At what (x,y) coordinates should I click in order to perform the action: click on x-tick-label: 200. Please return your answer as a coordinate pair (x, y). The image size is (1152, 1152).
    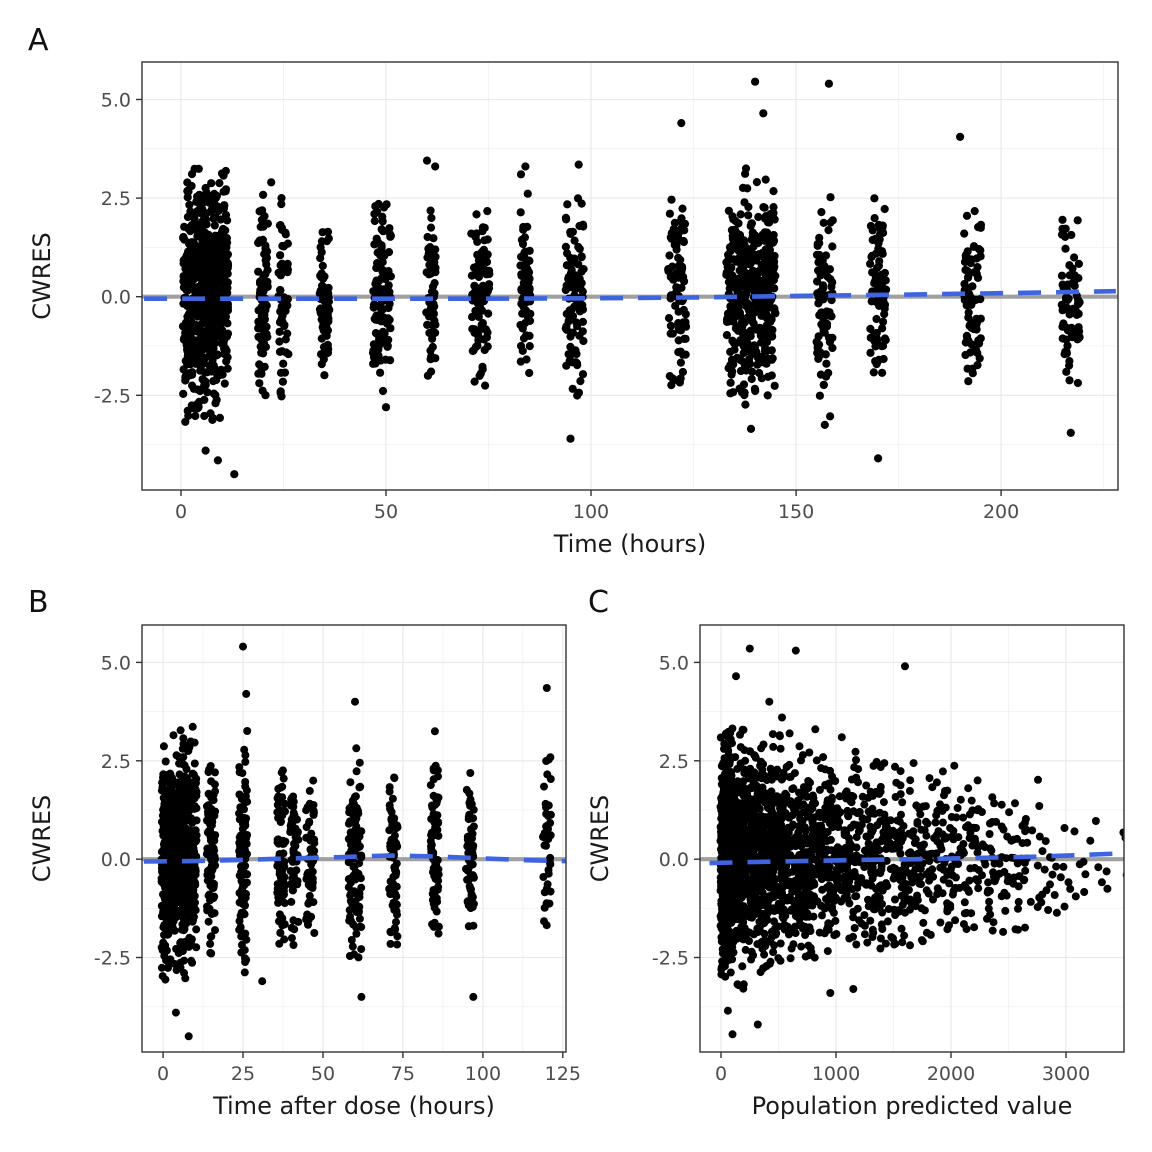
    Looking at the image, I should click on (1001, 512).